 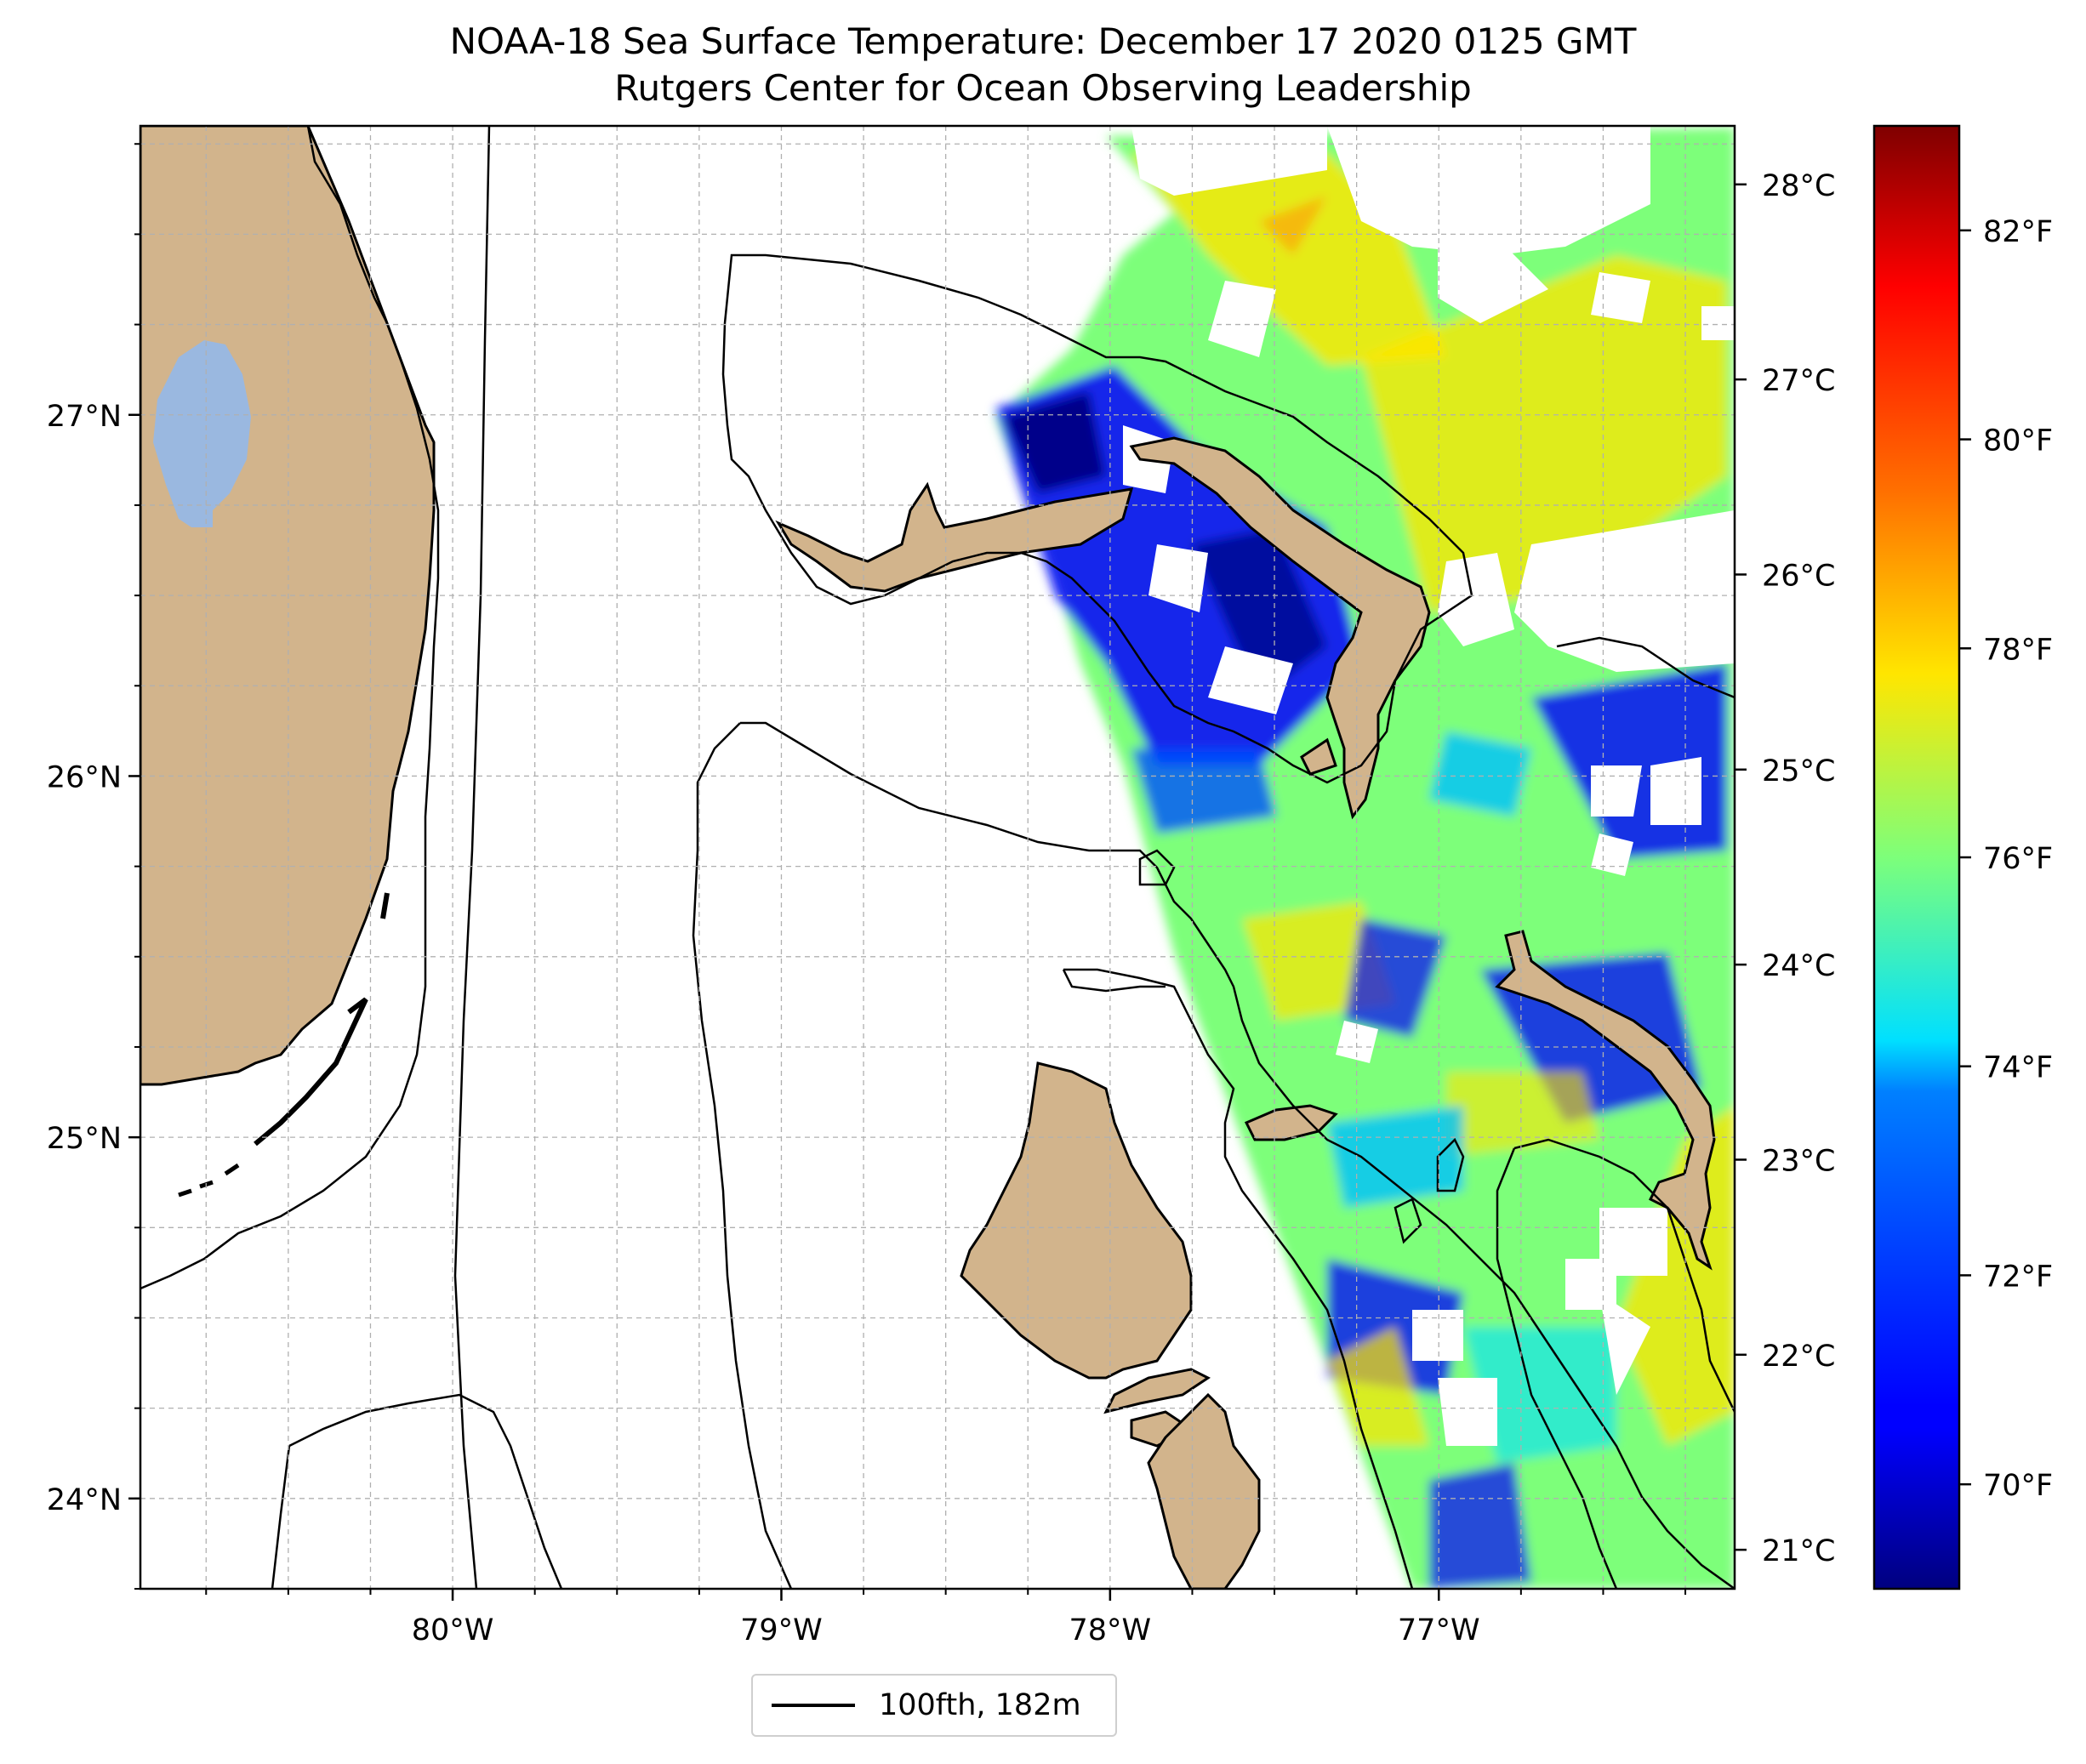 What do you see at coordinates (2018, 232) in the screenshot?
I see `colorbar-tick-label: 82°F` at bounding box center [2018, 232].